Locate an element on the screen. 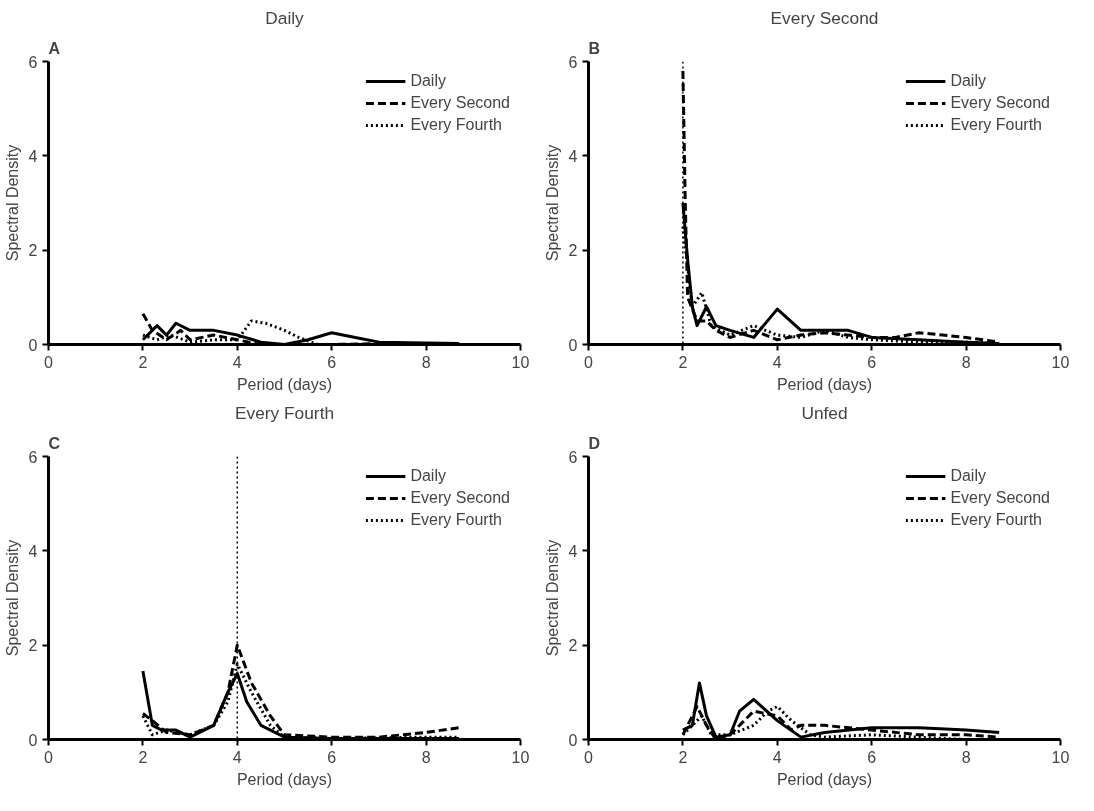 The width and height of the screenshot is (1094, 811). text: C is located at coordinates (54, 443).